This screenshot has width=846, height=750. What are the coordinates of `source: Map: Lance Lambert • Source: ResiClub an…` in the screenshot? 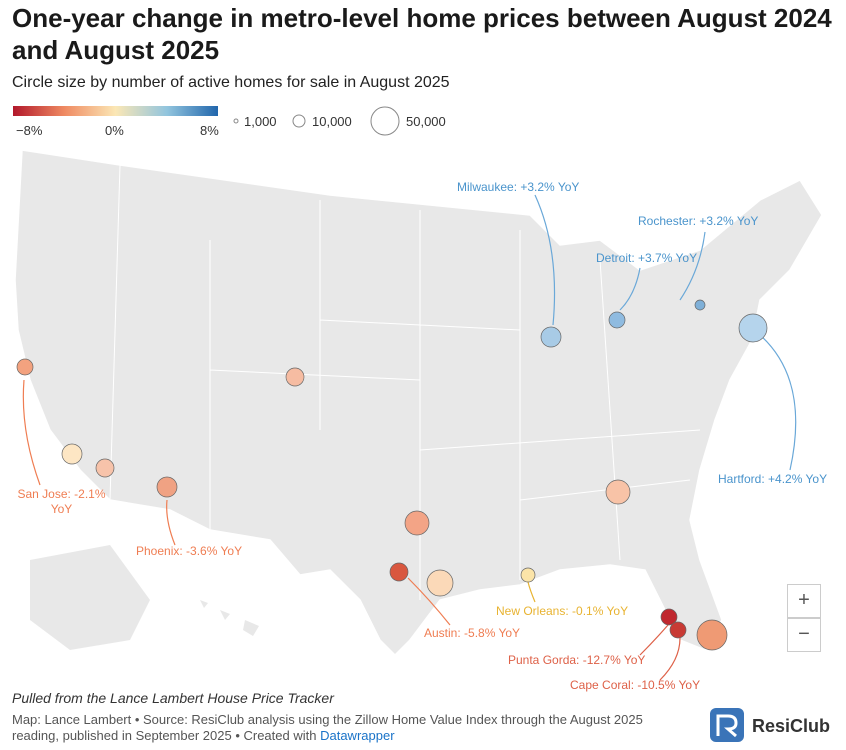 It's located at (342, 728).